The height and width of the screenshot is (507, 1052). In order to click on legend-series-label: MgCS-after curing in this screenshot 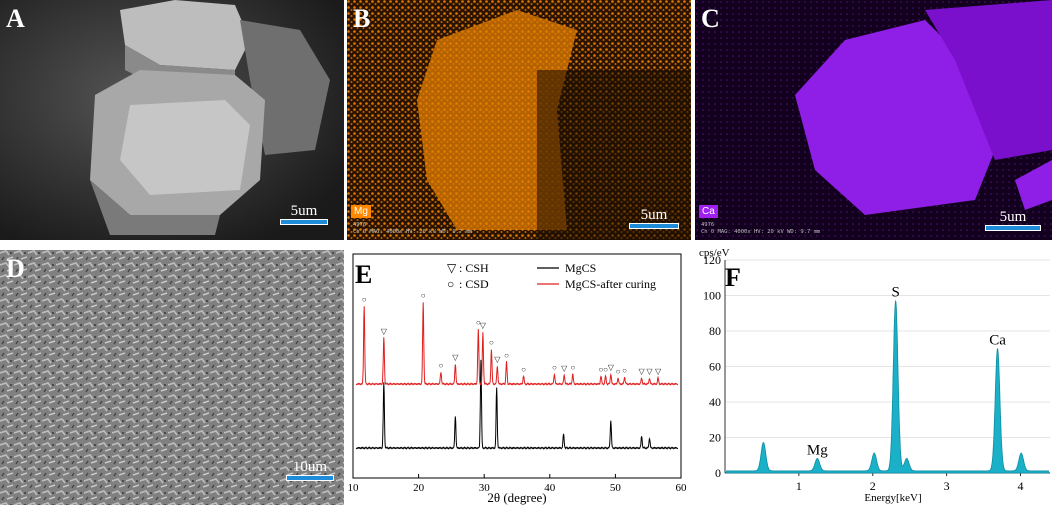, I will do `click(610, 284)`.